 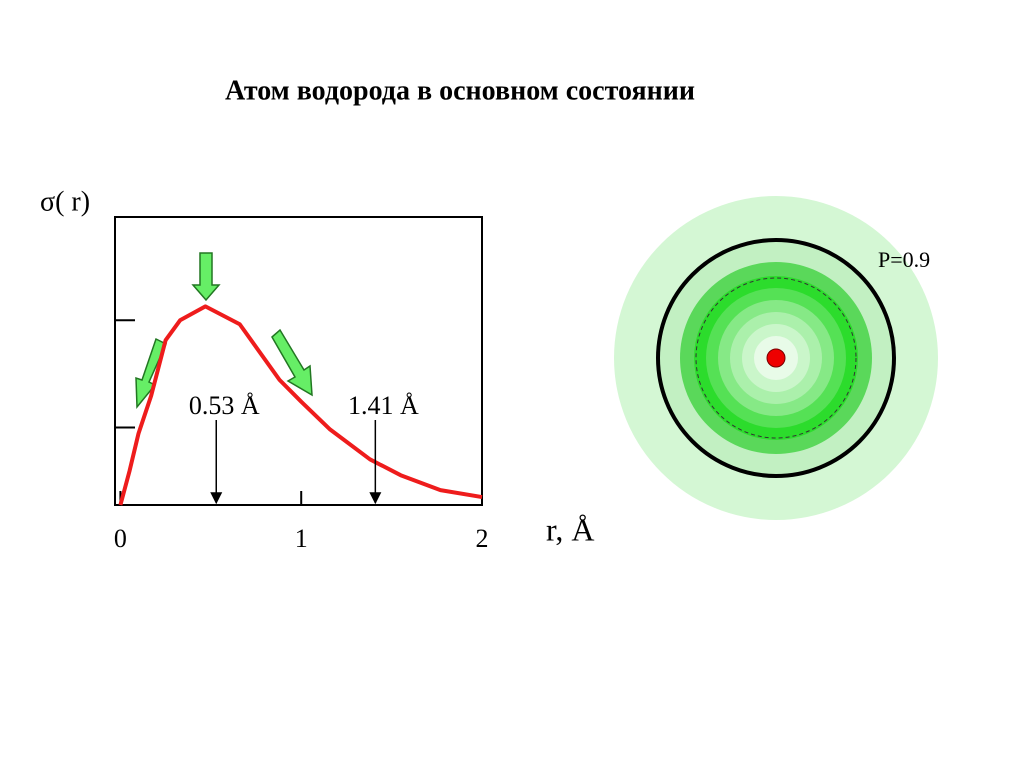 What do you see at coordinates (65, 201) in the screenshot?
I see `y-axis-label: σ( r)` at bounding box center [65, 201].